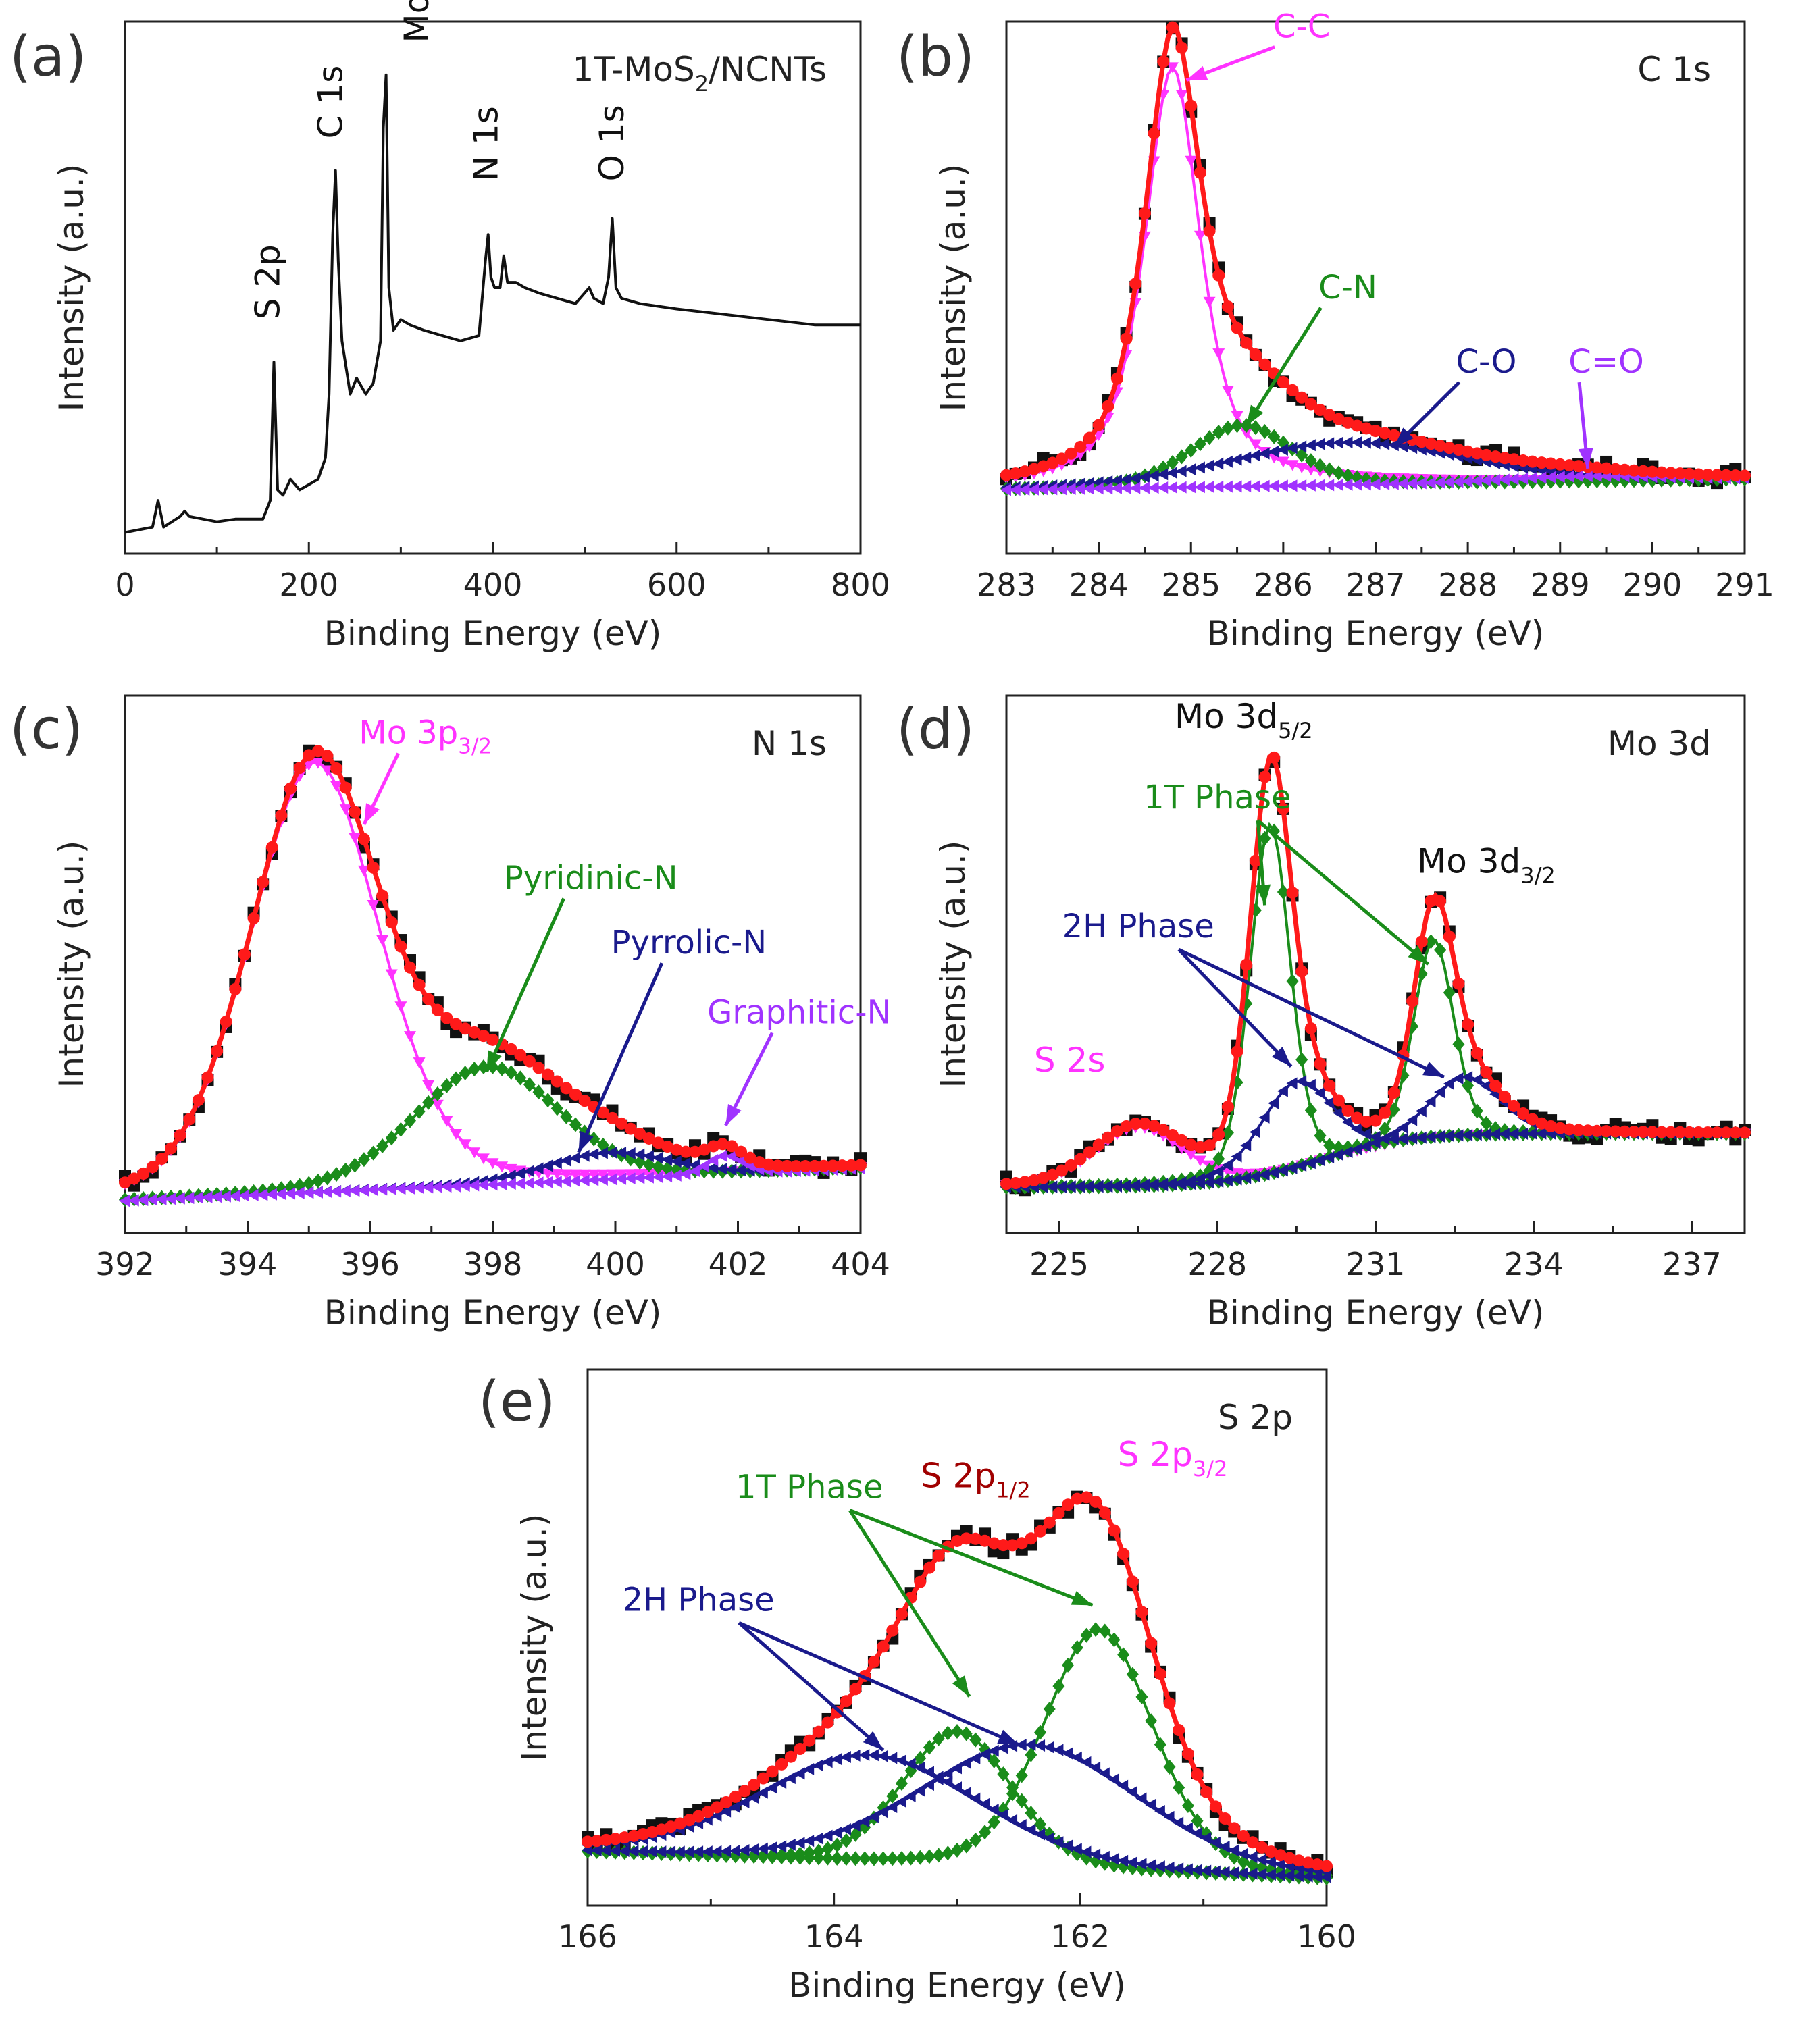 The width and height of the screenshot is (1796, 2044). Describe the element at coordinates (591, 879) in the screenshot. I see `annotation-label: Pyridinic-N` at that location.